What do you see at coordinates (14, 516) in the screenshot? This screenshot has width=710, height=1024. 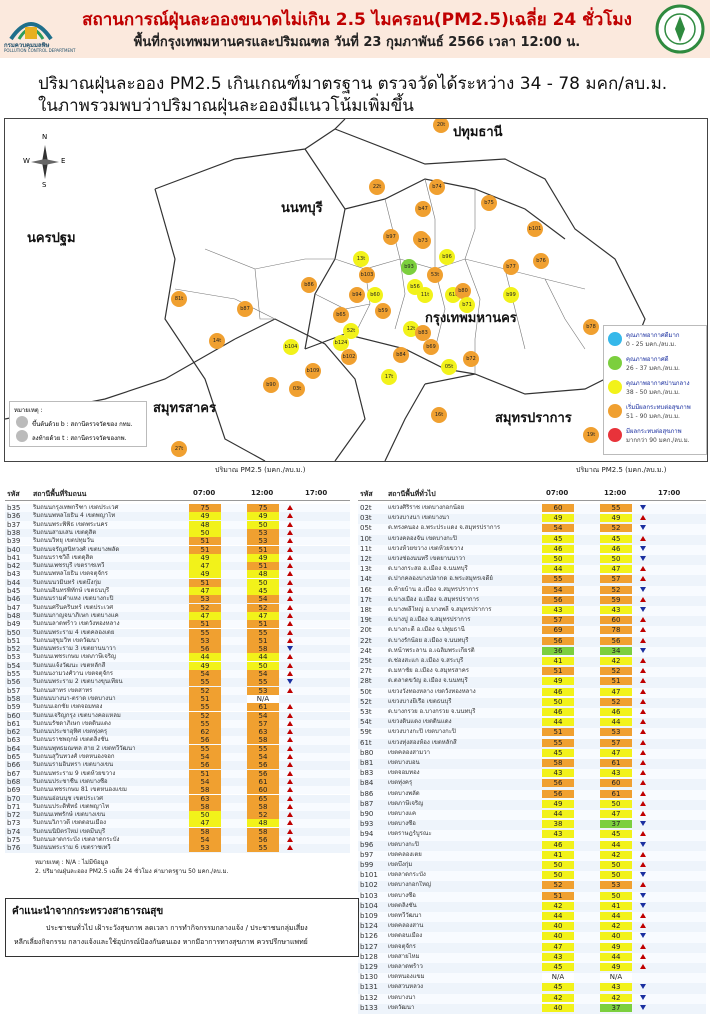 I see `station-code: b36` at bounding box center [14, 516].